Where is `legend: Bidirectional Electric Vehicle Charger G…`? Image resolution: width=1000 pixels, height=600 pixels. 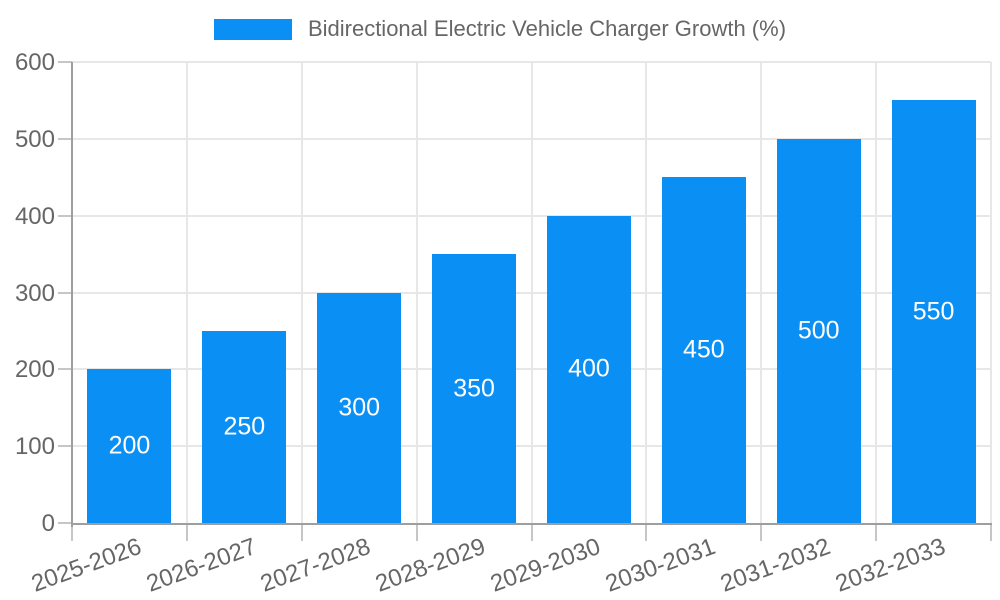
legend: Bidirectional Electric Vehicle Charger G… is located at coordinates (500, 29).